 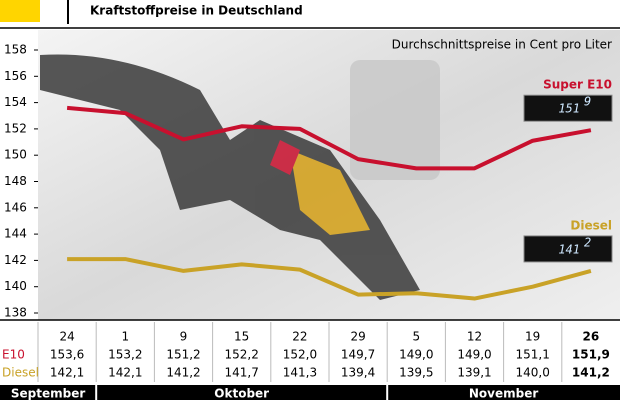 What do you see at coordinates (125, 337) in the screenshot?
I see `x-tick-label: 1` at bounding box center [125, 337].